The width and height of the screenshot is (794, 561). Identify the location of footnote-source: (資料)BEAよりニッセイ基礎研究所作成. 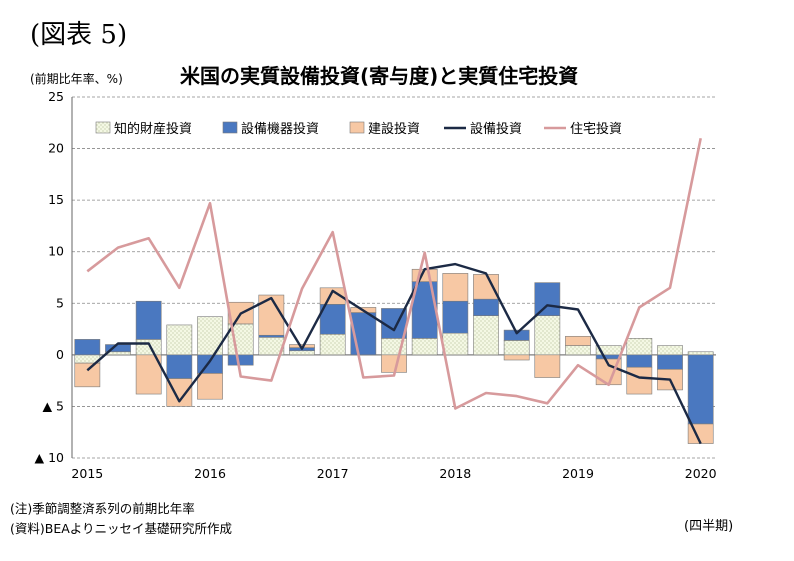
(121, 528).